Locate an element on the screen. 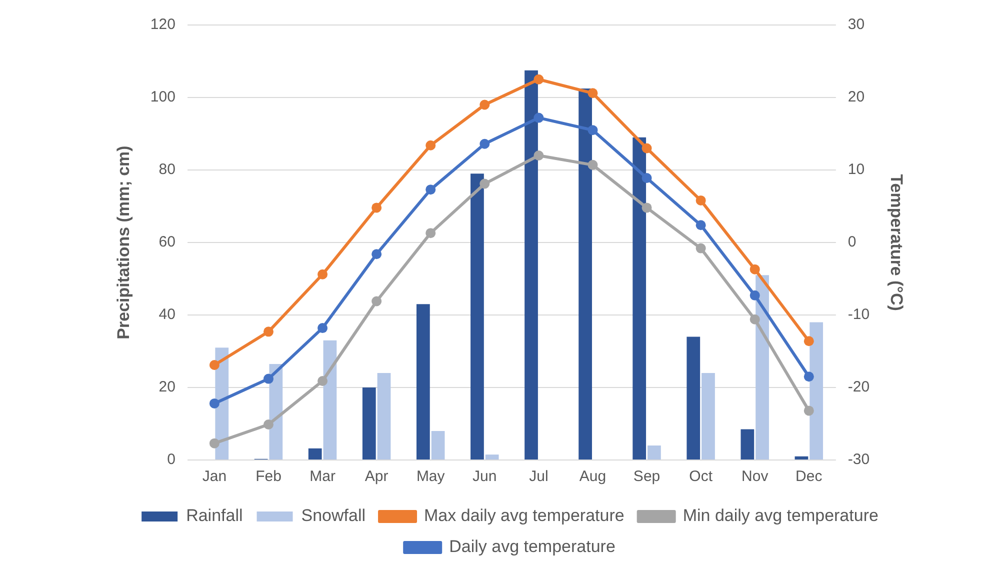 The height and width of the screenshot is (586, 1000). y2-tick-label: 0 is located at coordinates (852, 242).